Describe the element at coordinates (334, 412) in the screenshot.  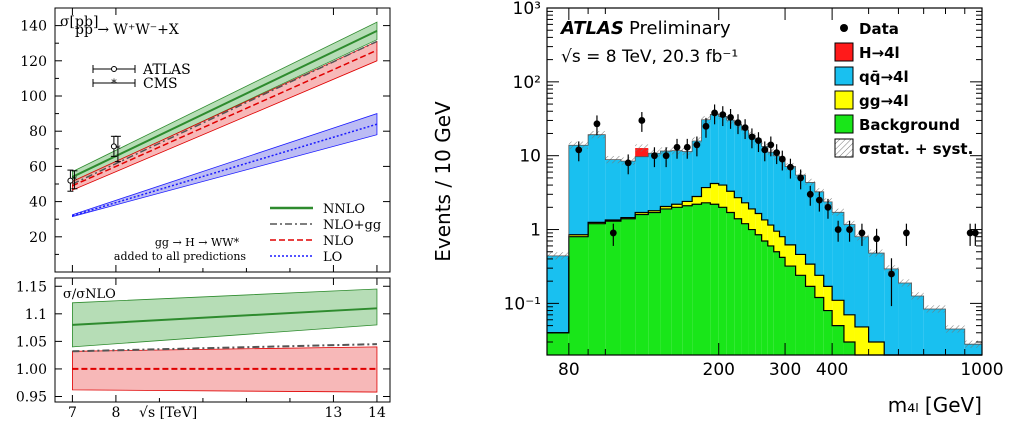
I see `x-tick-label: 13` at that location.